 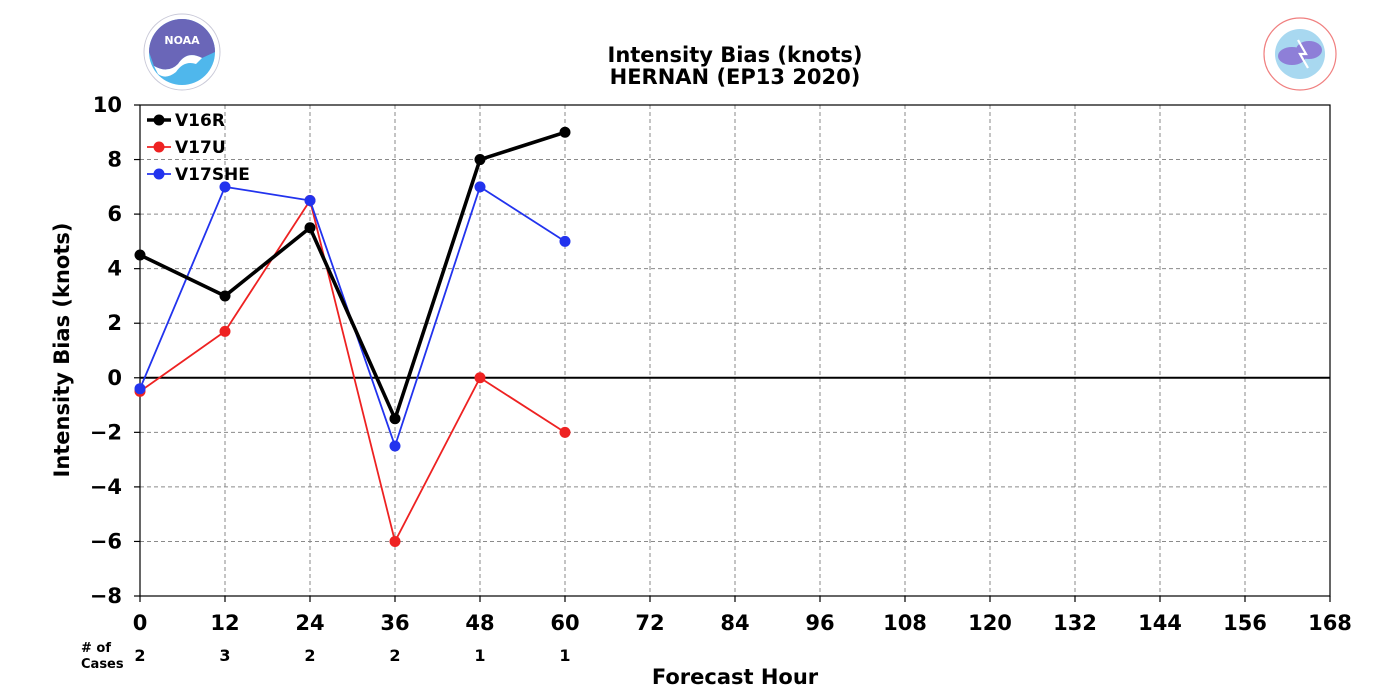 I want to click on y-tick-label: −8, so click(x=106, y=596).